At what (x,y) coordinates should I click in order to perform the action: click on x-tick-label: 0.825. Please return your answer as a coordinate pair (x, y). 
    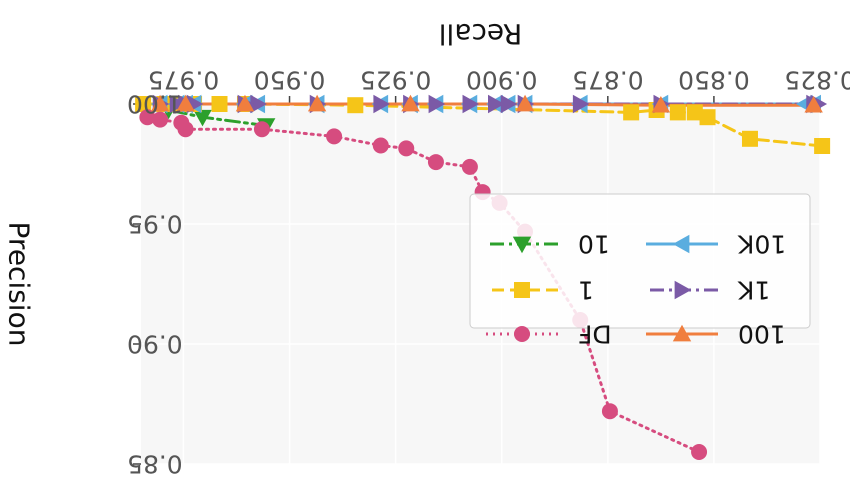
    Looking at the image, I should click on (817, 80).